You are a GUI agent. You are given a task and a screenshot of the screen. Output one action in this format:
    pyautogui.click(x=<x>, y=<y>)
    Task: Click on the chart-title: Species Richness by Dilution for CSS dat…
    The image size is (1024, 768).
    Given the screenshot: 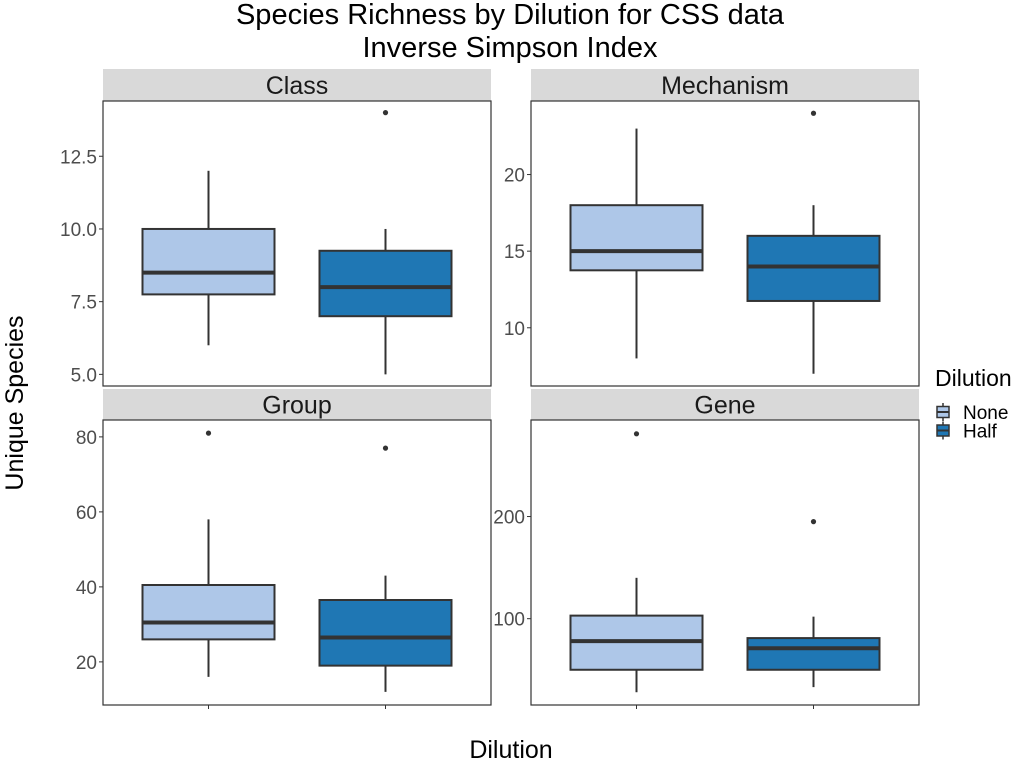 What is the action you would take?
    pyautogui.click(x=510, y=15)
    